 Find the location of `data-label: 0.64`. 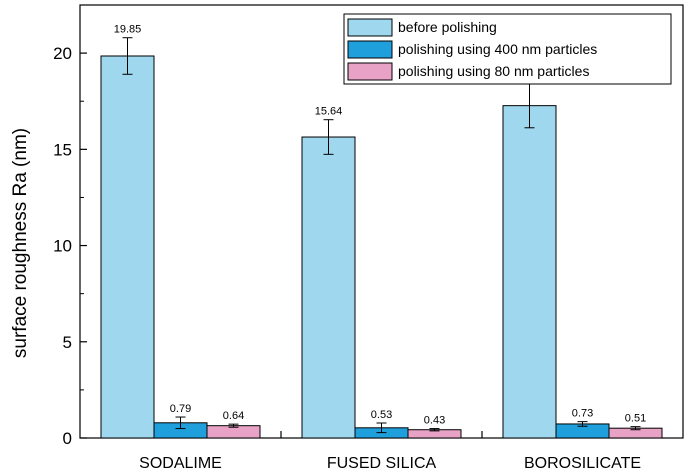

data-label: 0.64 is located at coordinates (233, 416).